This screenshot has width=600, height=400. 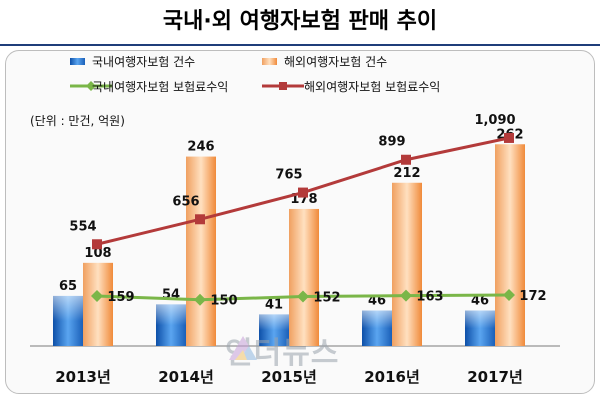 I want to click on label-domestic-premium: 172, so click(x=532, y=296).